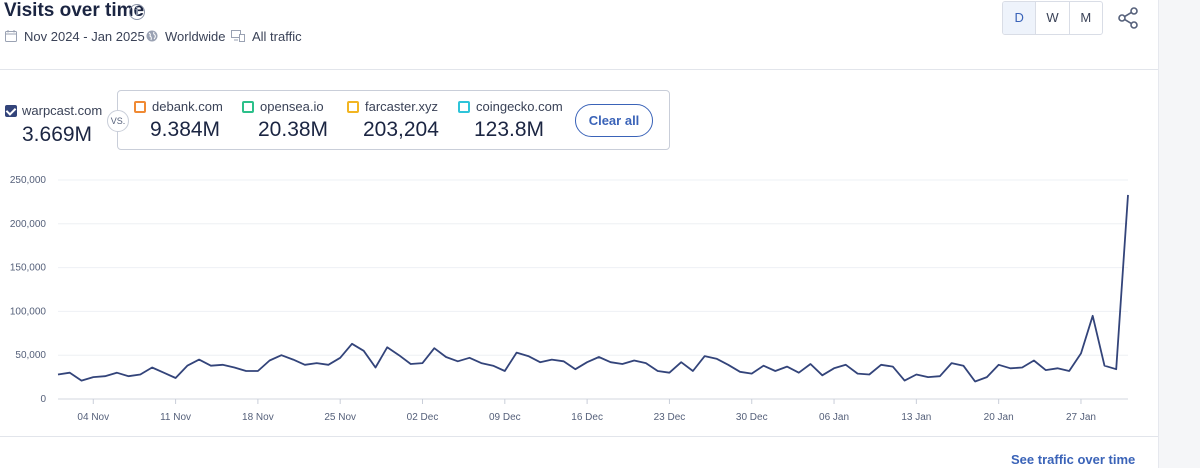  What do you see at coordinates (93, 417) in the screenshot?
I see `x-tick-label: 04 Nov` at bounding box center [93, 417].